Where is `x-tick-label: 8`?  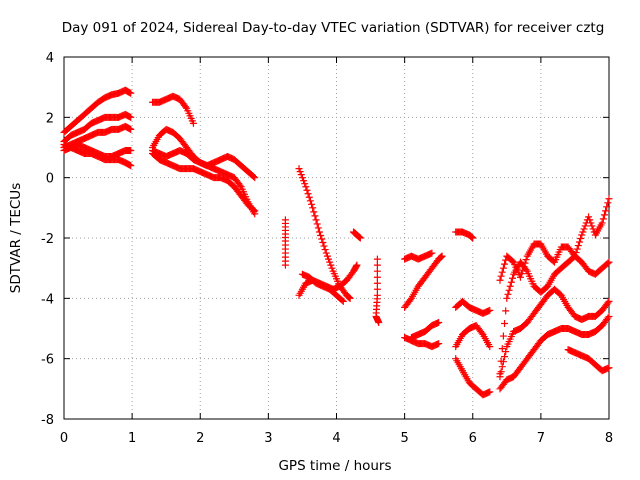
x-tick-label: 8 is located at coordinates (609, 438).